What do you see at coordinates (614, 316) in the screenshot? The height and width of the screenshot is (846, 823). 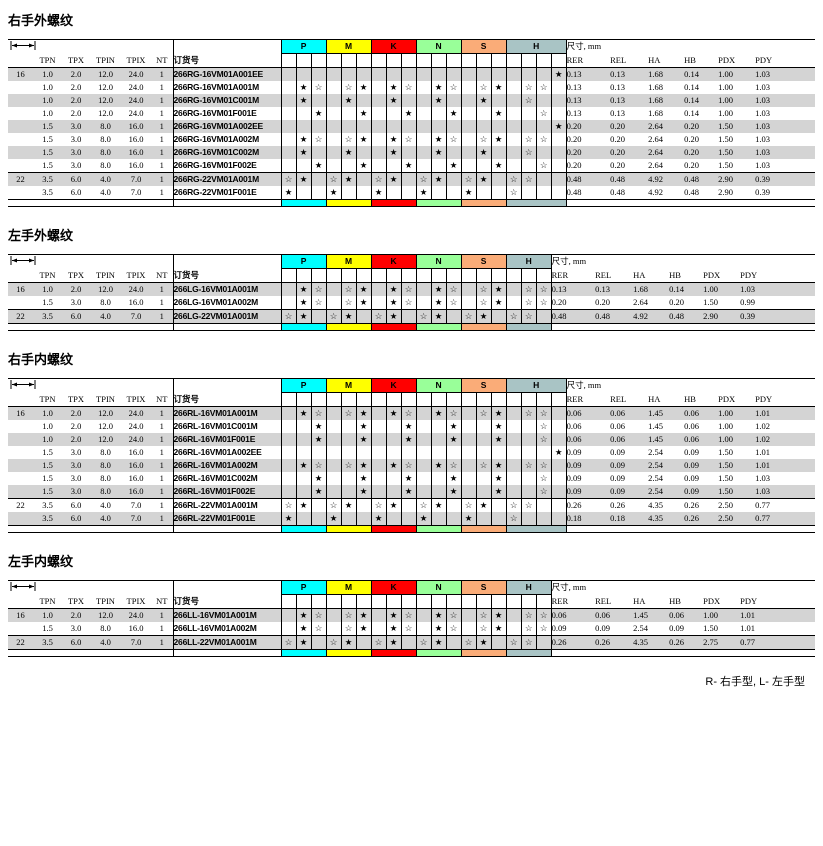 I see `dim-value-rel: 0.48` at bounding box center [614, 316].